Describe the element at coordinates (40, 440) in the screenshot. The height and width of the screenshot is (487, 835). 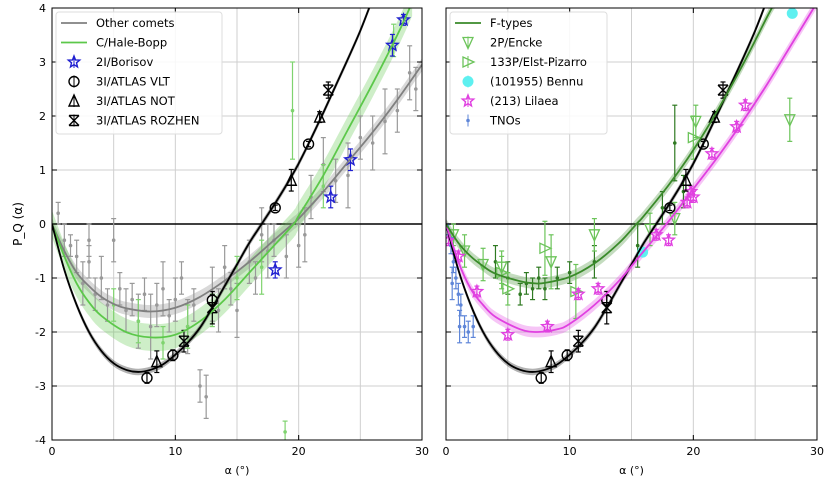
I see `y-tick-label: -4` at that location.